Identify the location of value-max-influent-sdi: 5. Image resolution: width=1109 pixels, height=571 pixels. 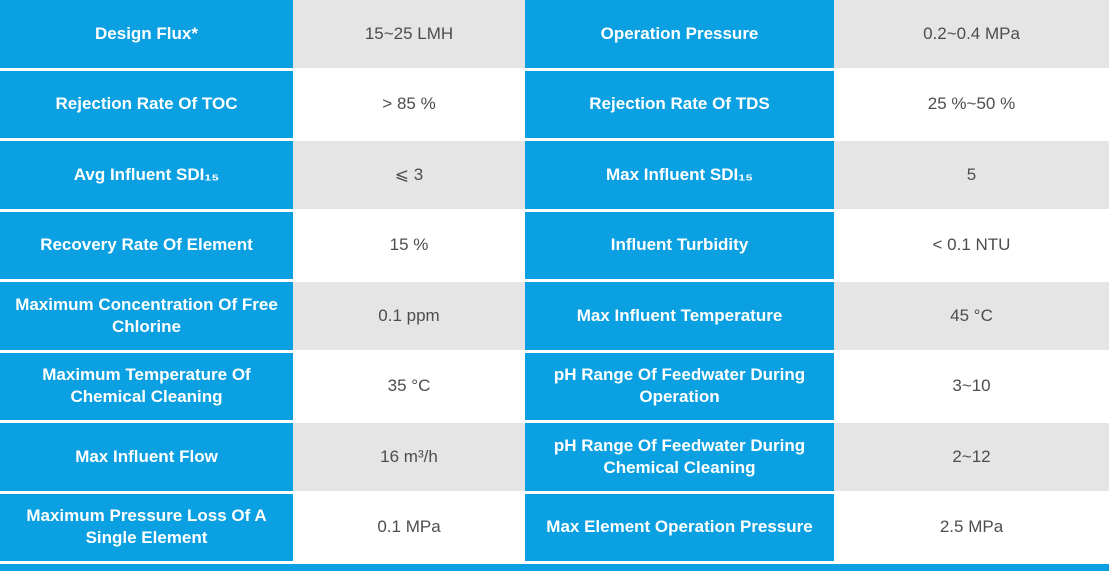
(971, 175).